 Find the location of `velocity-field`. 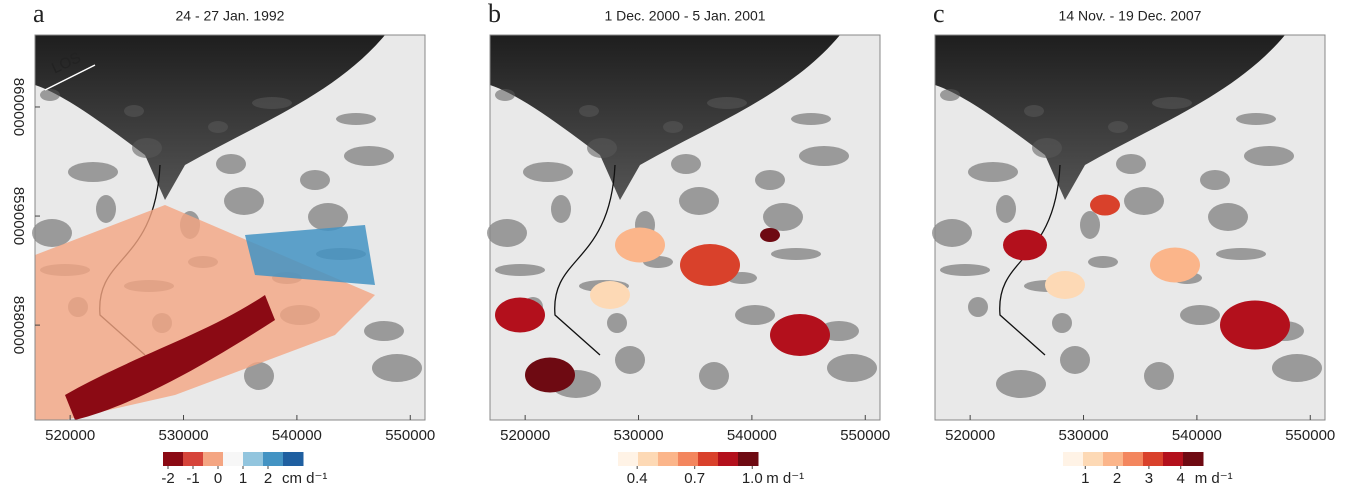

velocity-field is located at coordinates (170, 357).